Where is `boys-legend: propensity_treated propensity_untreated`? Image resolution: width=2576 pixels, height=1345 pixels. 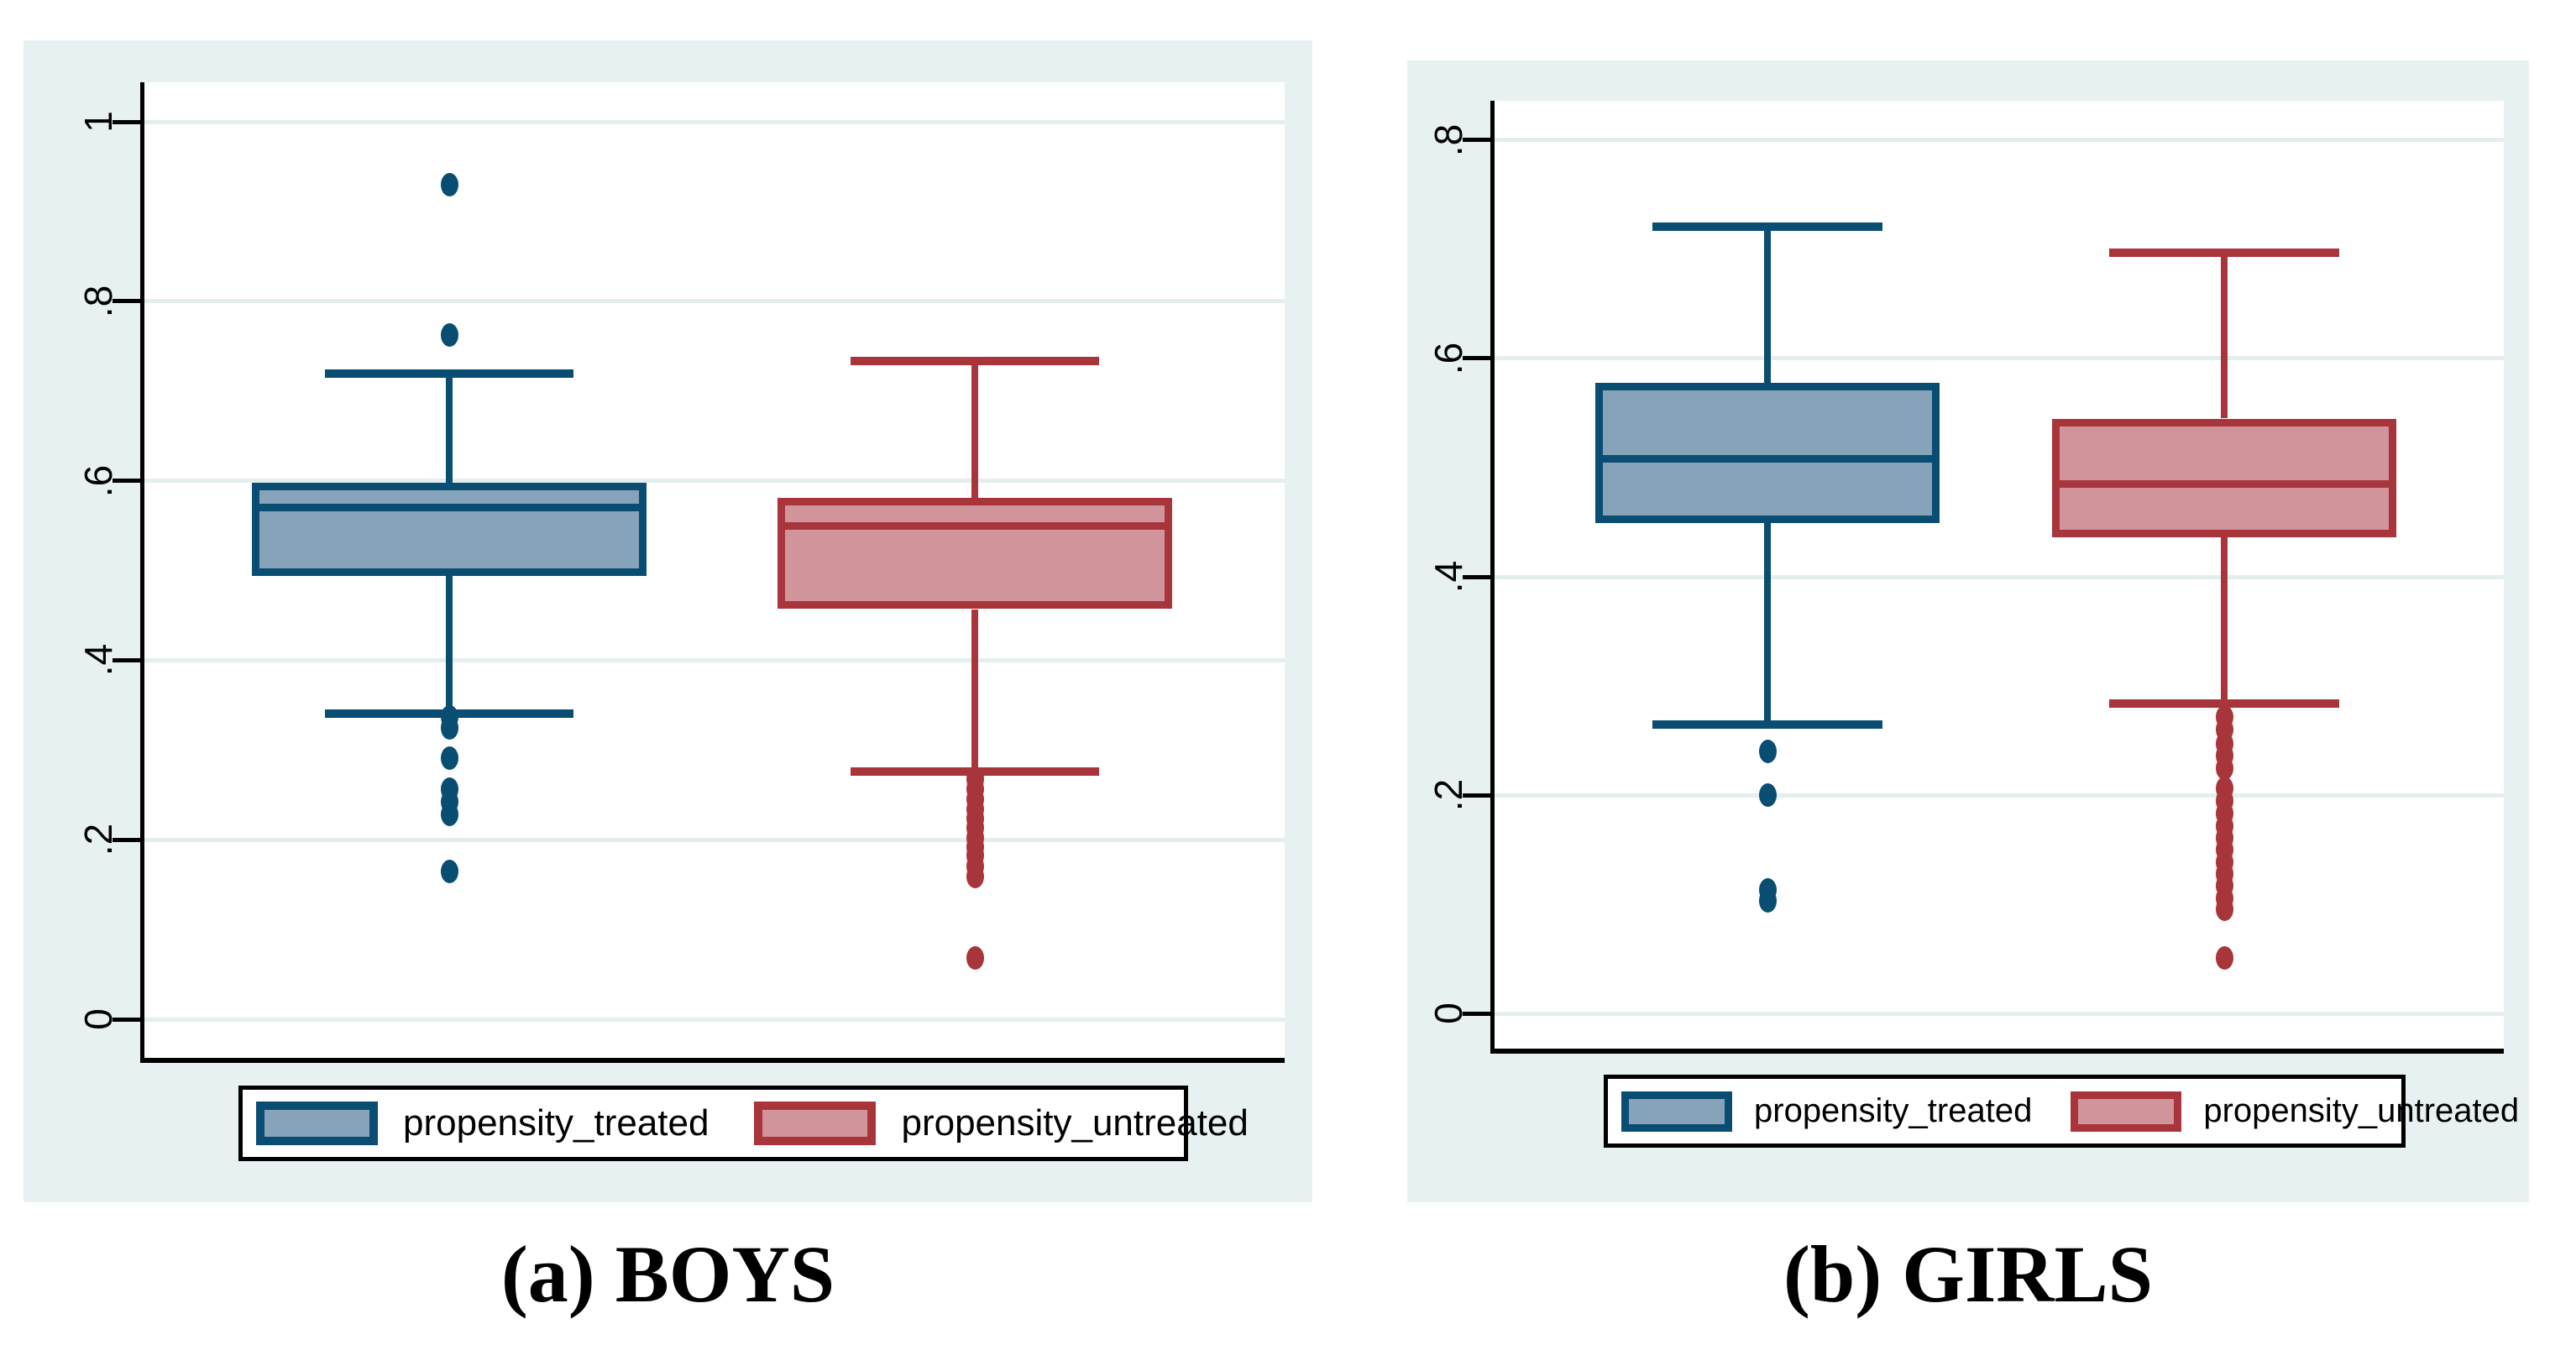 boys-legend: propensity_treated propensity_untreated is located at coordinates (743, 1124).